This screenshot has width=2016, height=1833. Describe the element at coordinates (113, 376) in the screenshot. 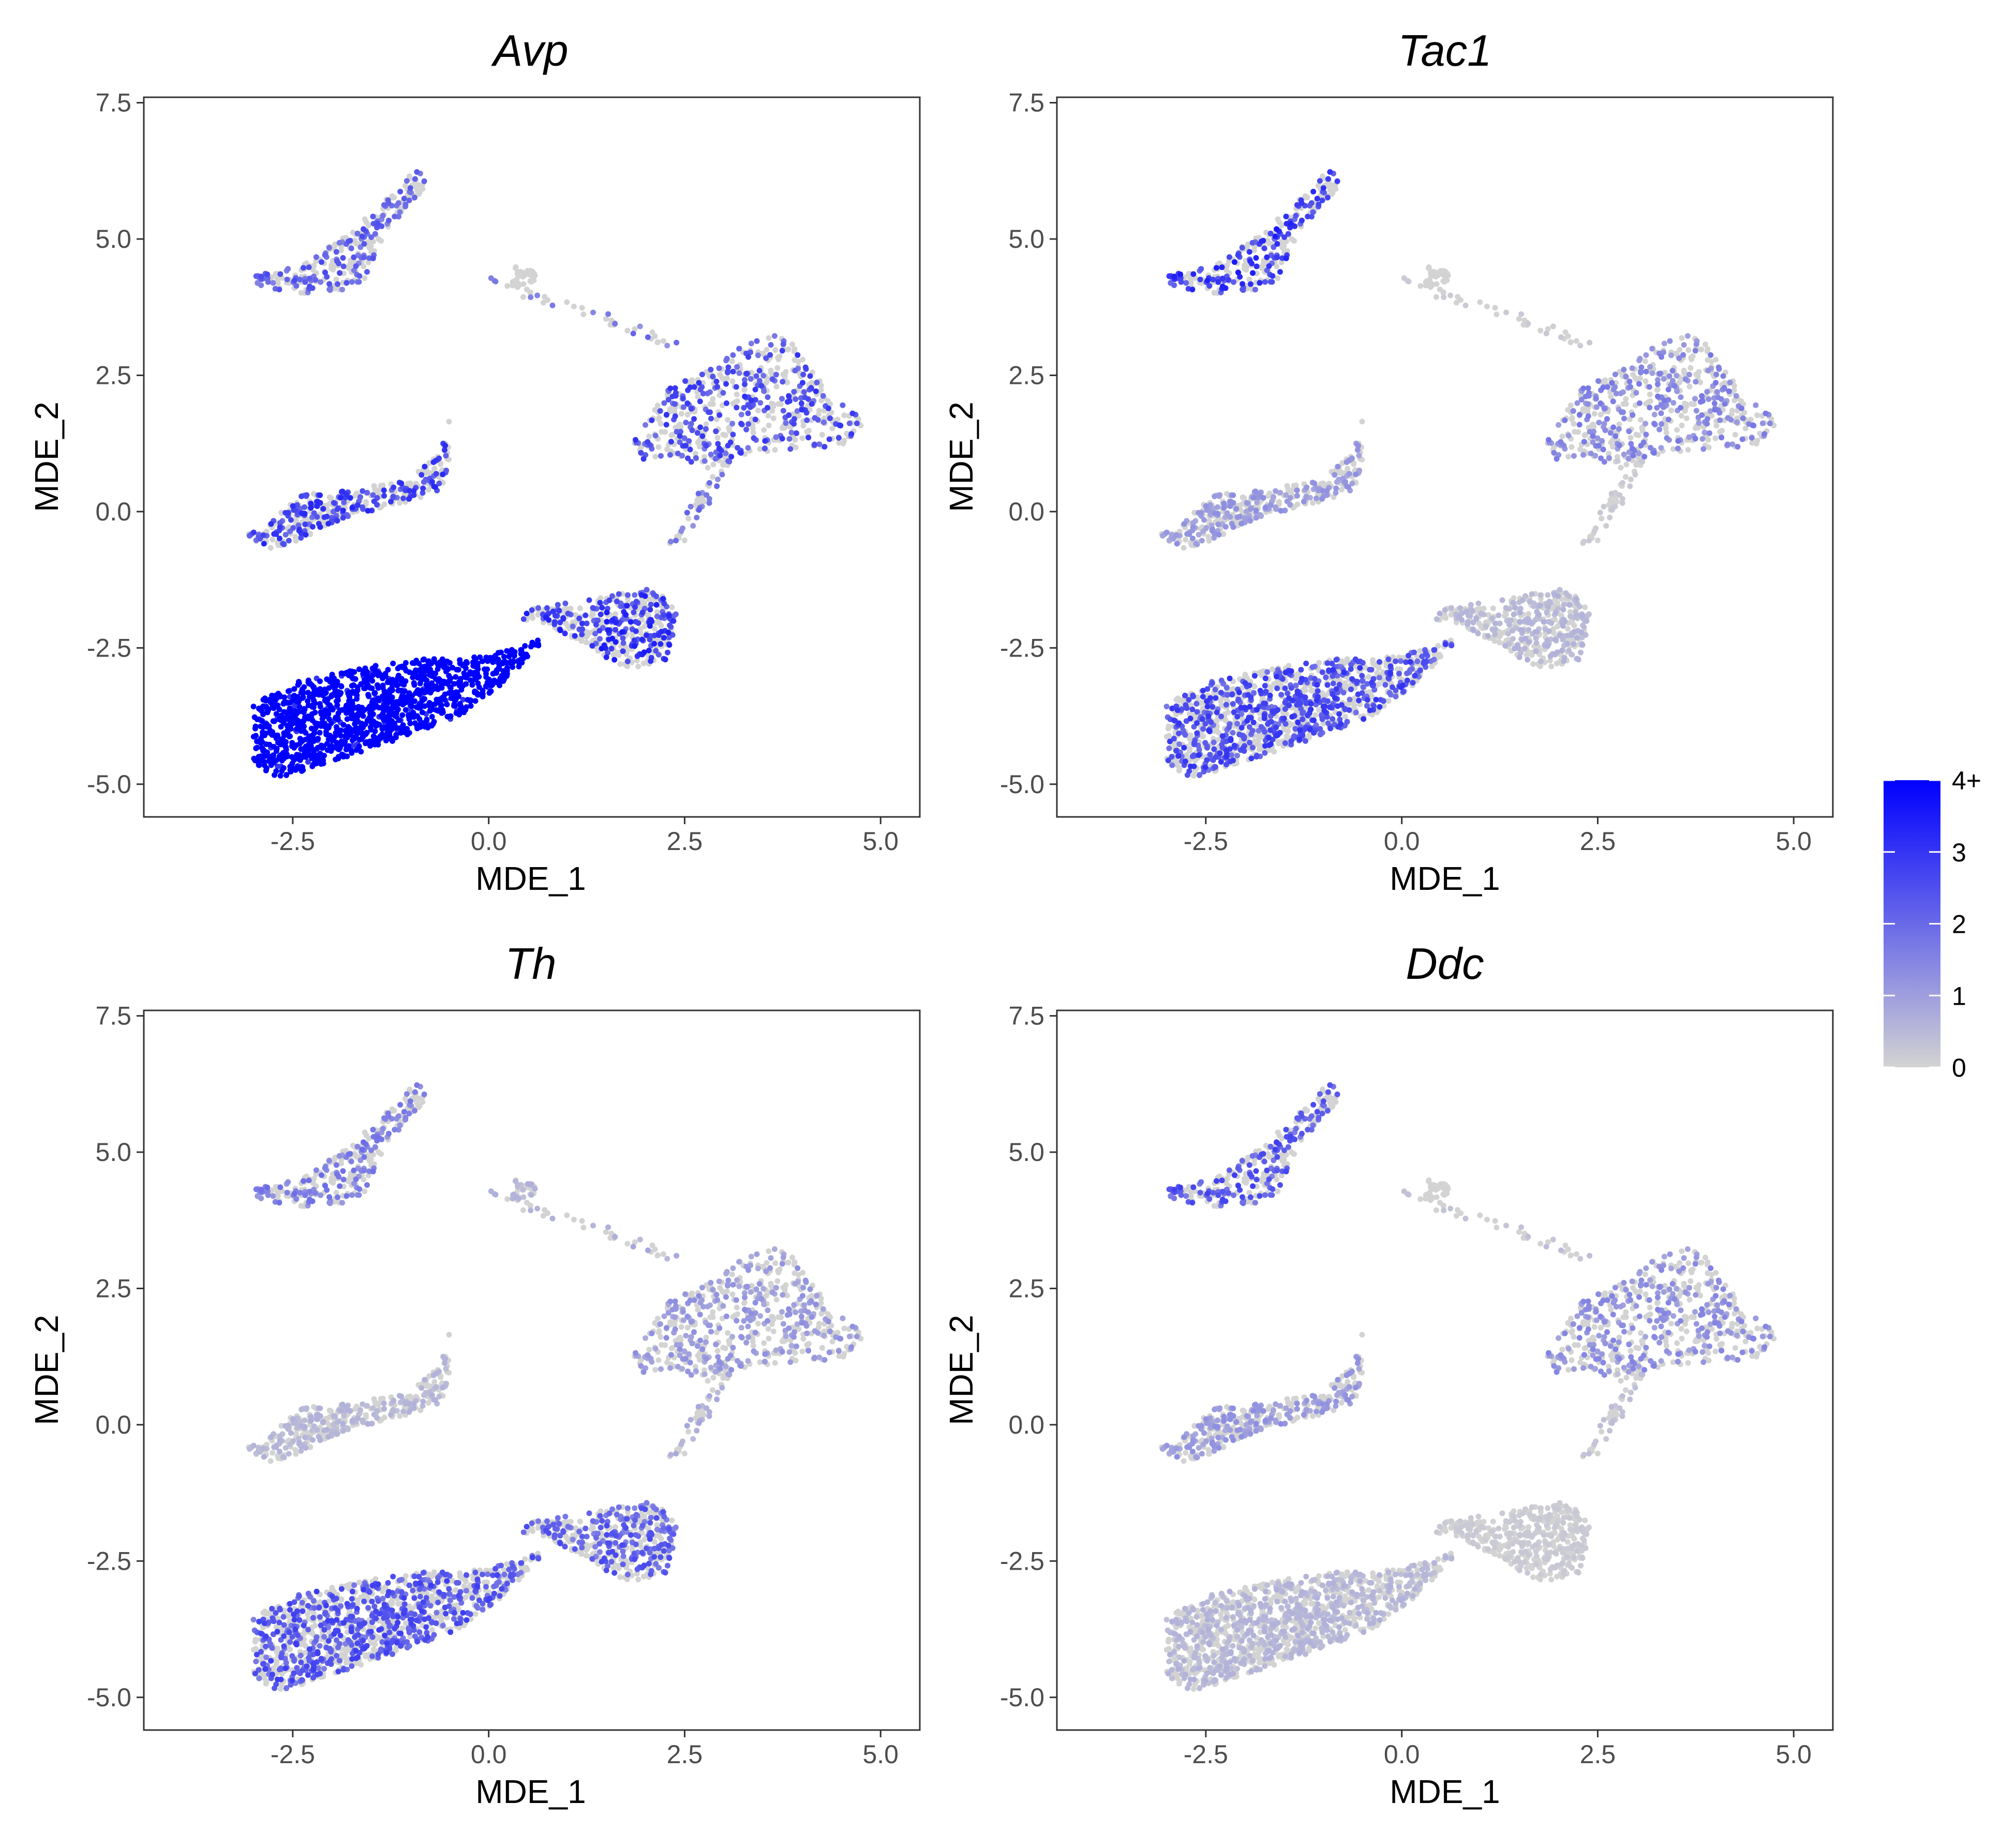

I see `y-tick-label: 2.5` at that location.